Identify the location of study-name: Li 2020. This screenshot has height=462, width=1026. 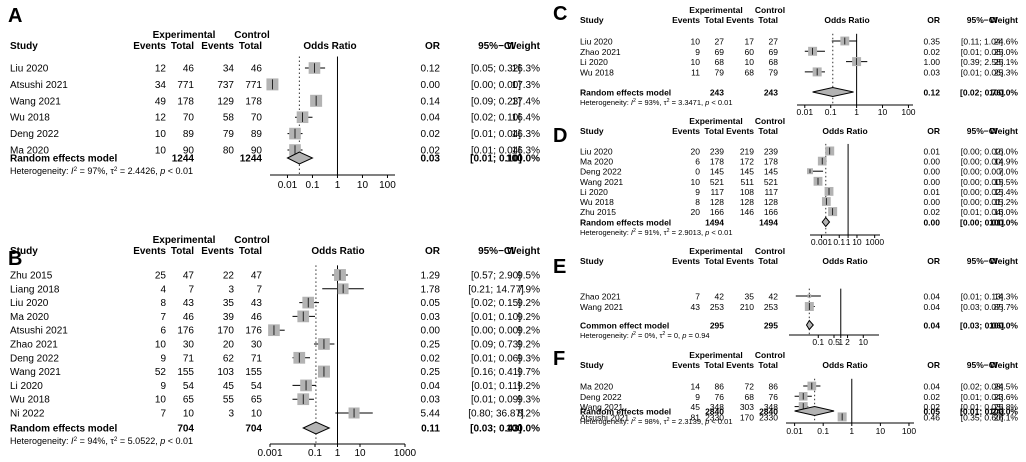
(594, 192).